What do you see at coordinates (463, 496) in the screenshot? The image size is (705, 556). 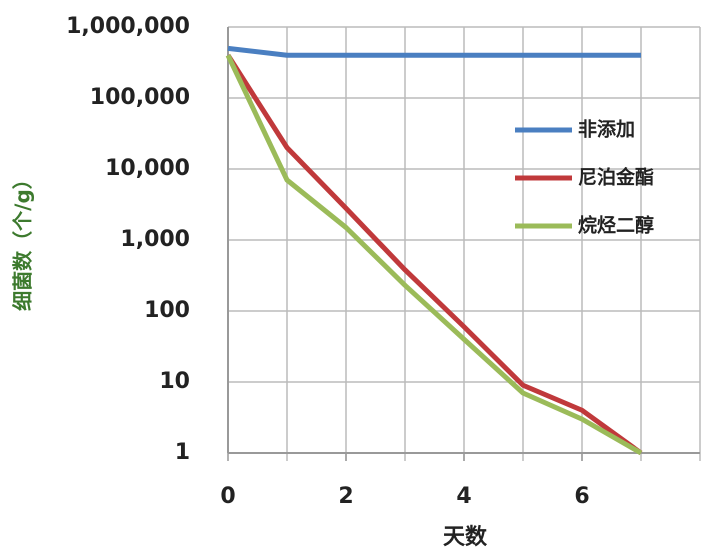 I see `x-tick-label: 4` at bounding box center [463, 496].